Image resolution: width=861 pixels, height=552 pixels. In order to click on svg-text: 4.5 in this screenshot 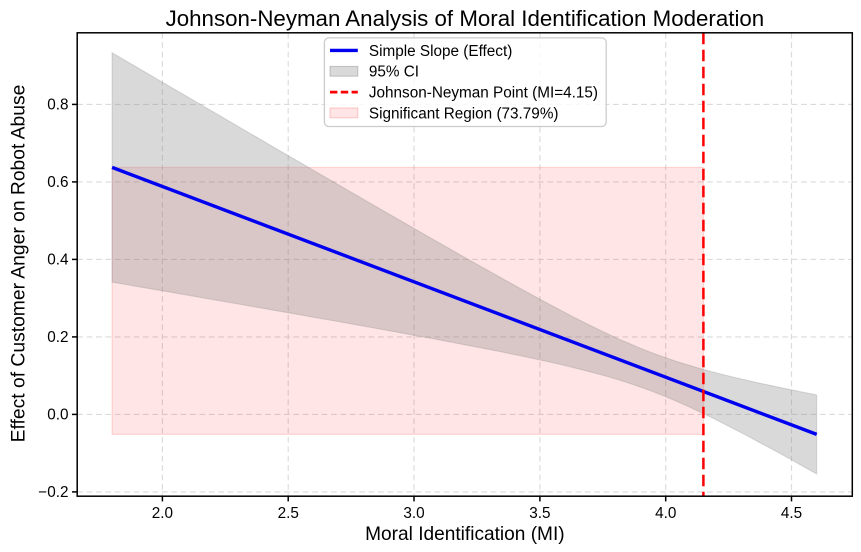, I will do `click(791, 513)`.